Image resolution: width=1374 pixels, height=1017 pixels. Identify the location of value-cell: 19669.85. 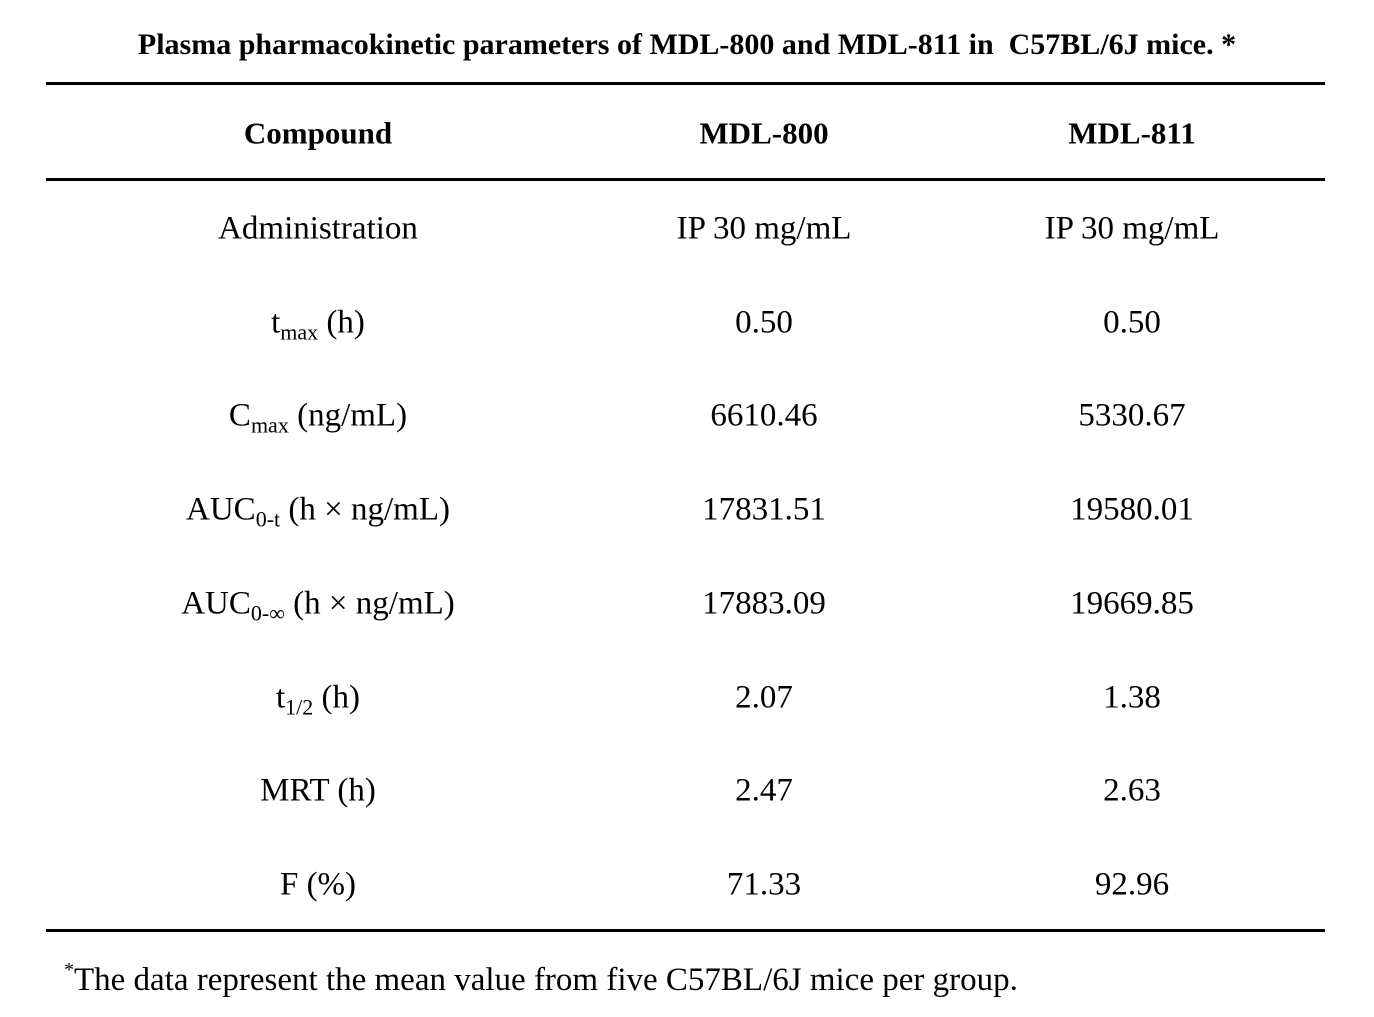
(1132, 603).